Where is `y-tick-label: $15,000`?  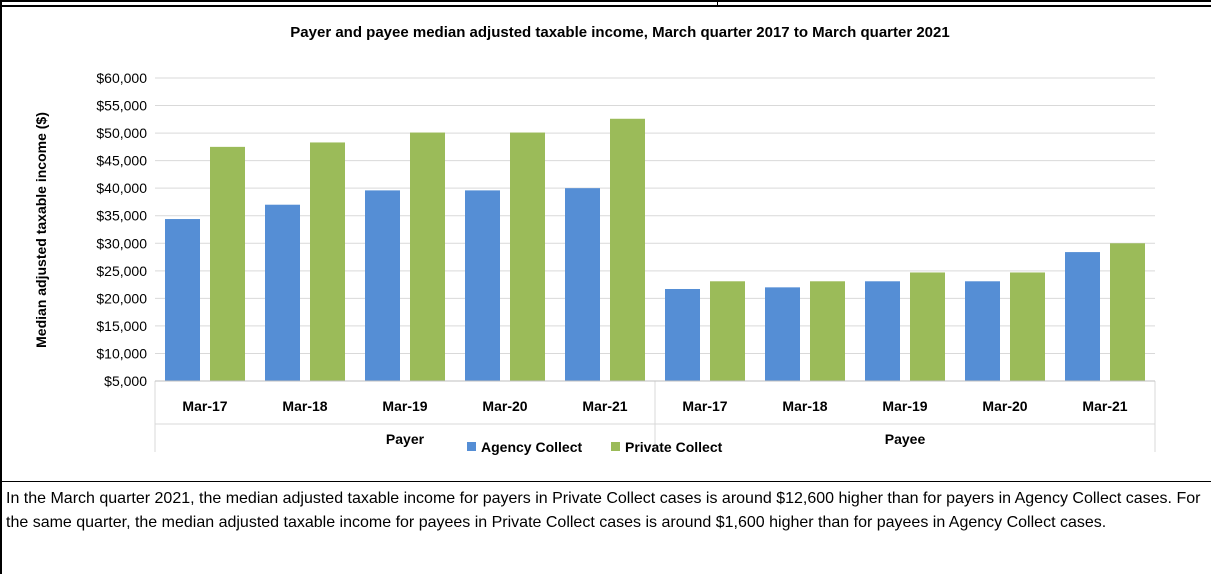 y-tick-label: $15,000 is located at coordinates (121, 326).